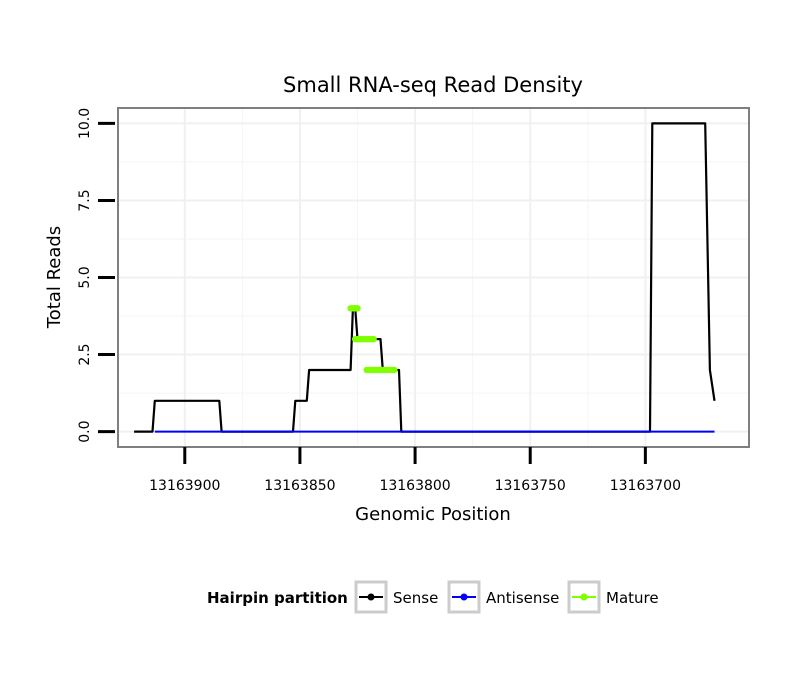 This screenshot has width=810, height=690. What do you see at coordinates (414, 486) in the screenshot?
I see `x-tick-label: 13163800` at bounding box center [414, 486].